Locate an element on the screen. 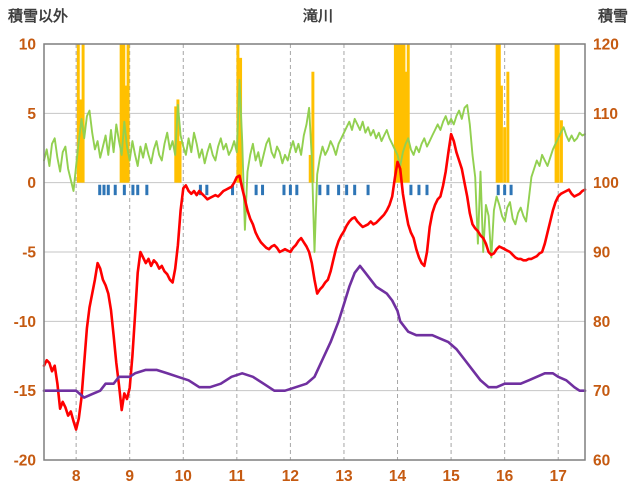  right-axis-title: 積雪 is located at coordinates (612, 16).